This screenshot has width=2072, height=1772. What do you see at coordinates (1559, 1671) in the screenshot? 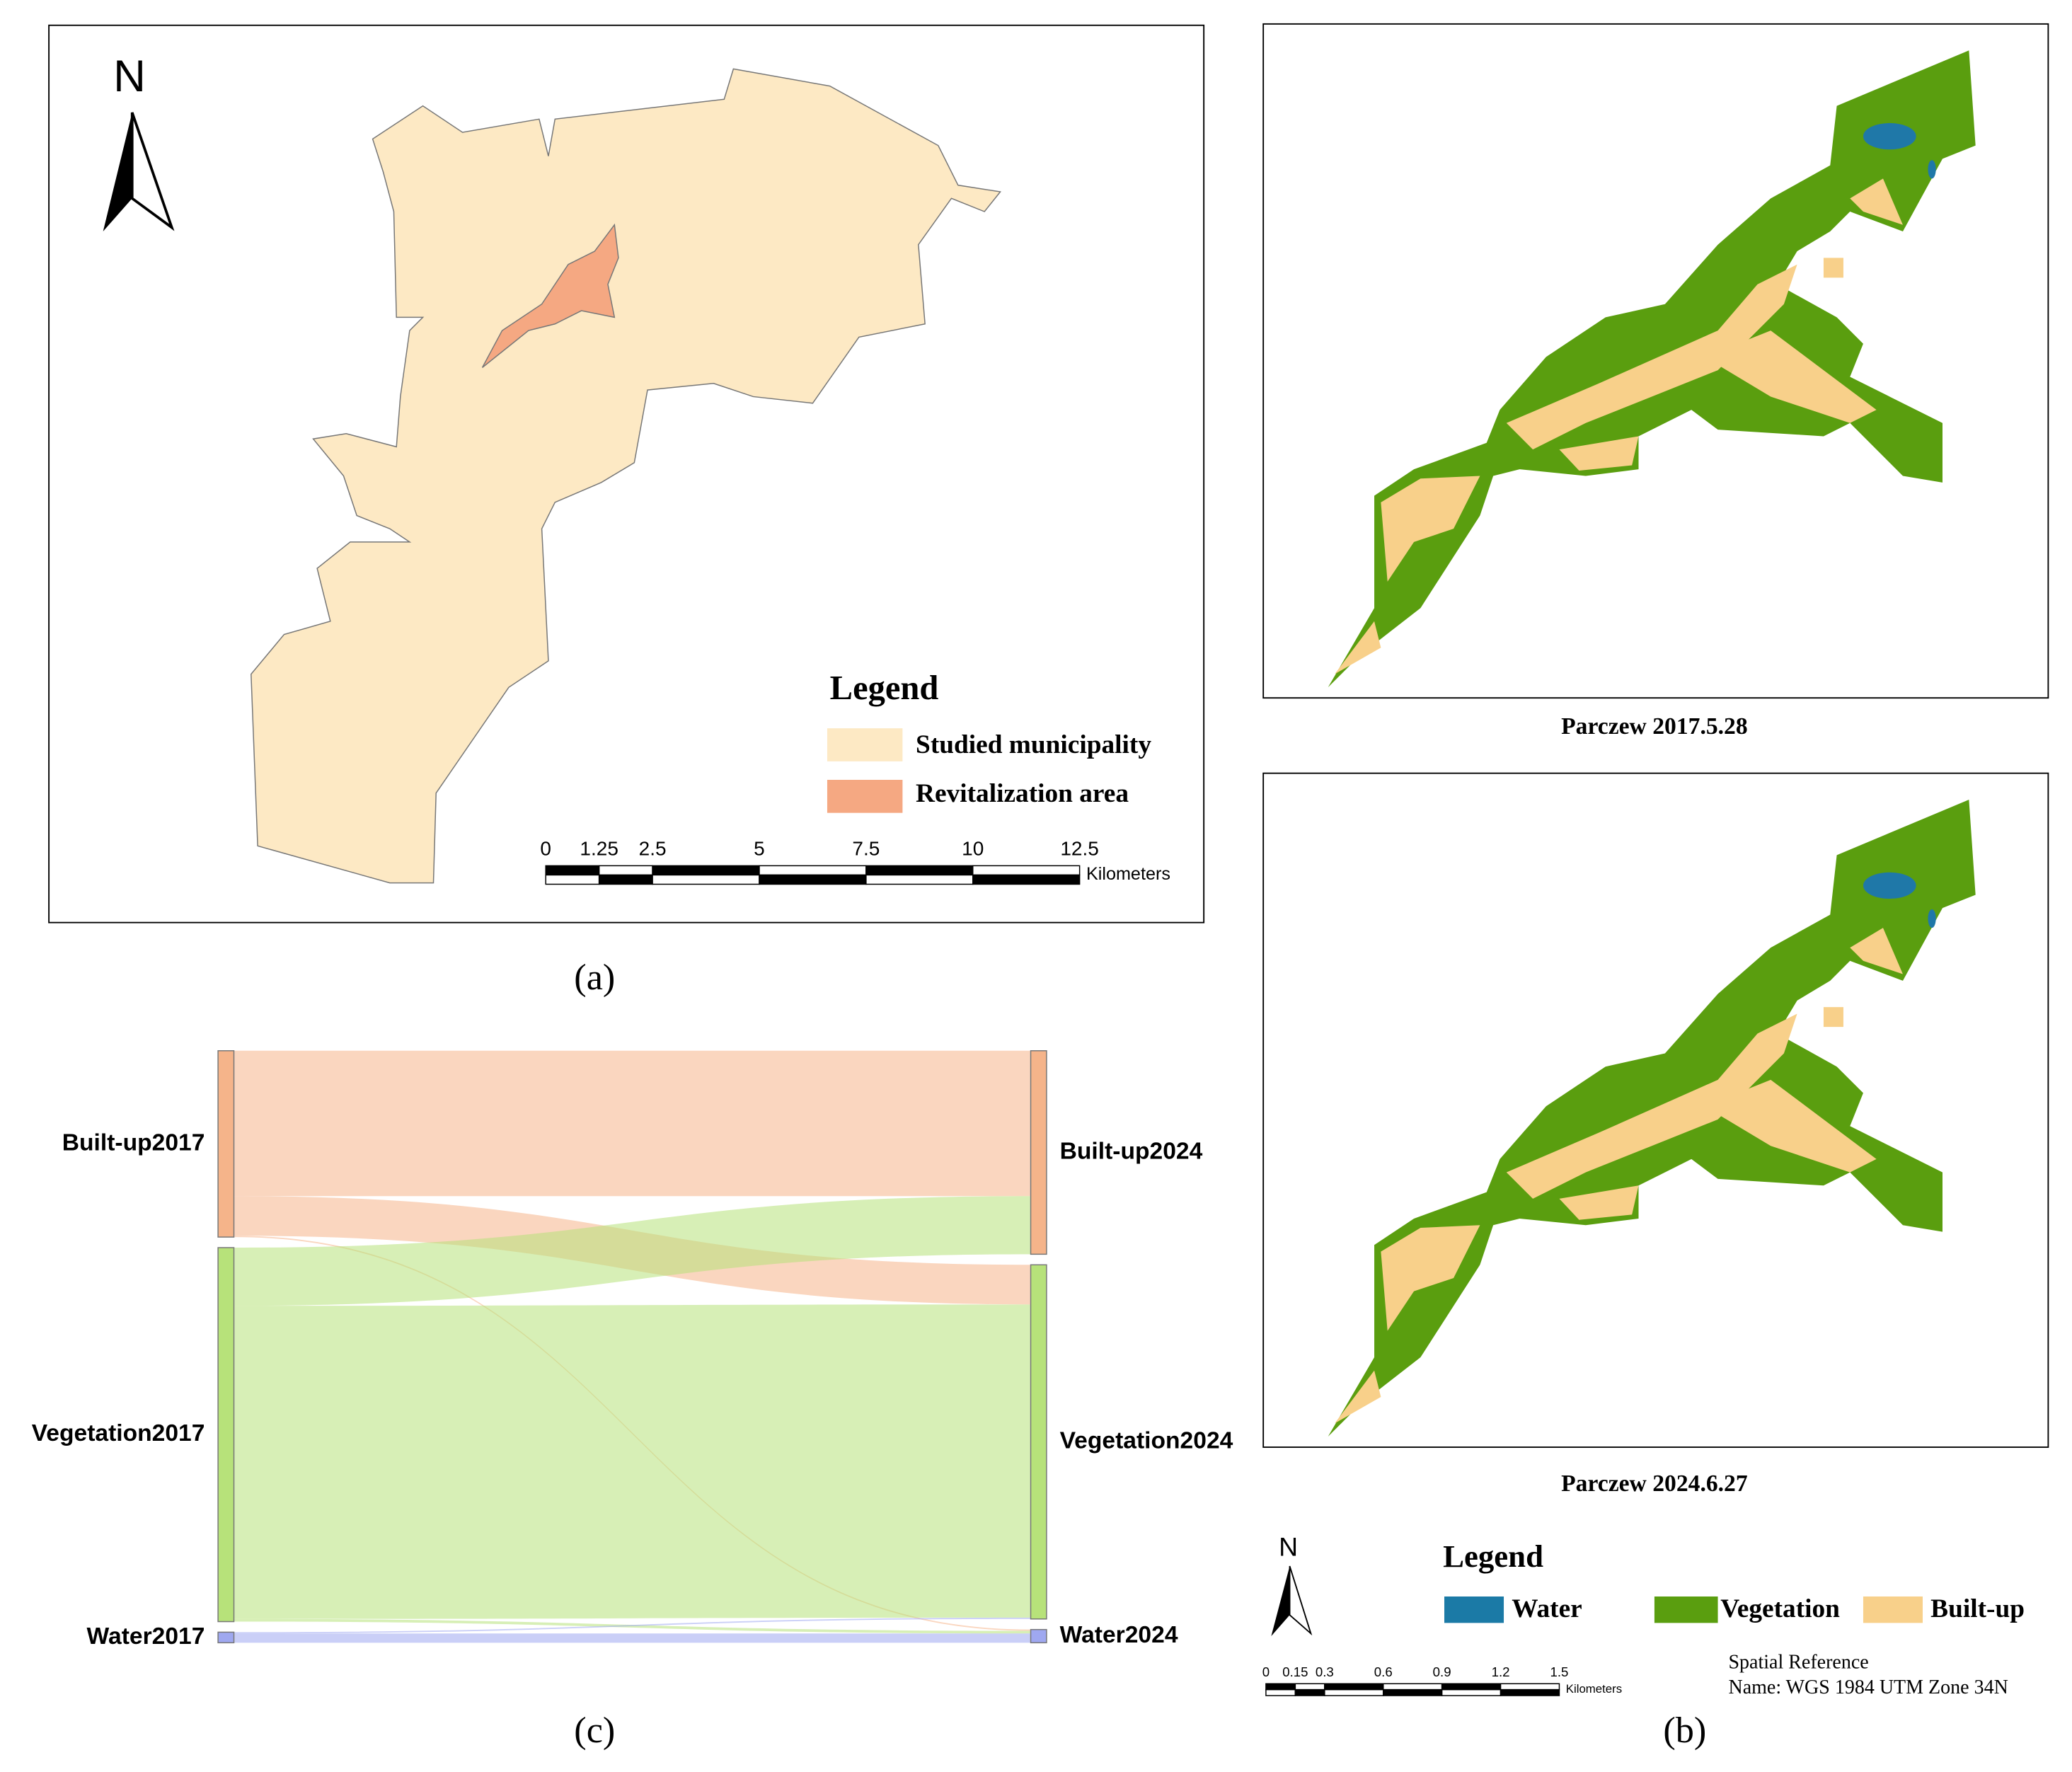
I see `scale-label: 1.5` at bounding box center [1559, 1671].